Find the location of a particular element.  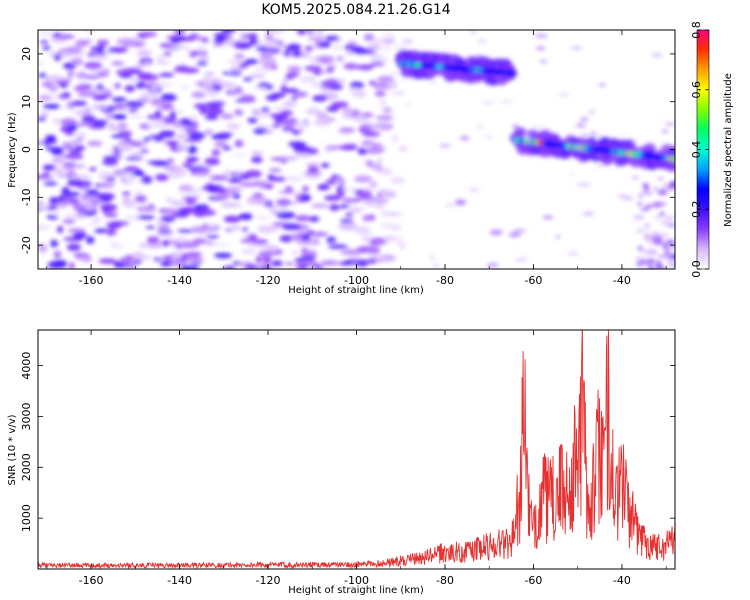

y-tick-label: 3000 is located at coordinates (26, 416).